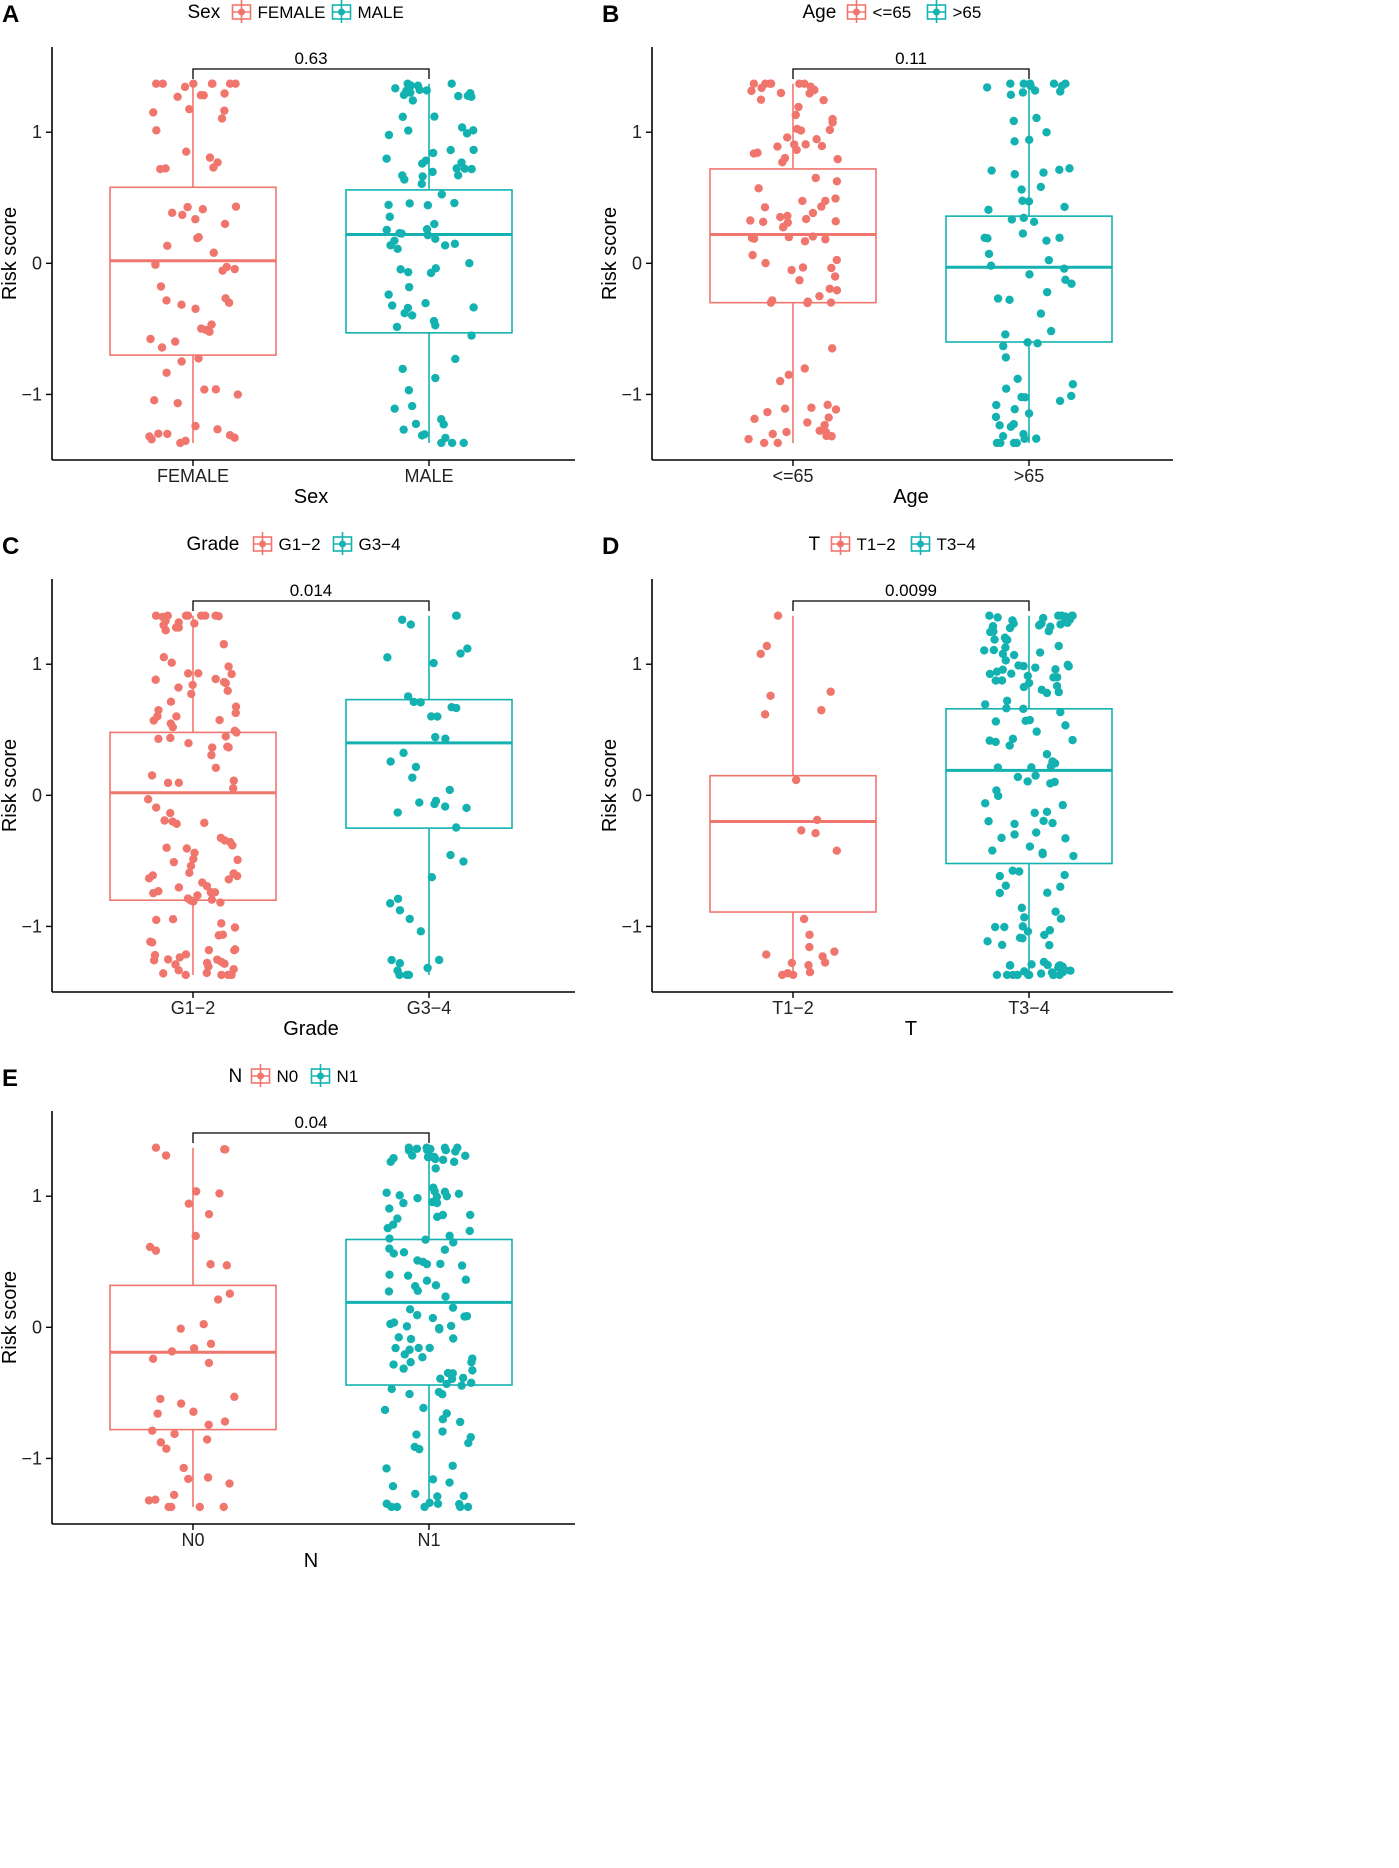 This screenshot has width=1399, height=1868. What do you see at coordinates (892, 12) in the screenshot?
I see `legend-label-1: <=65` at bounding box center [892, 12].